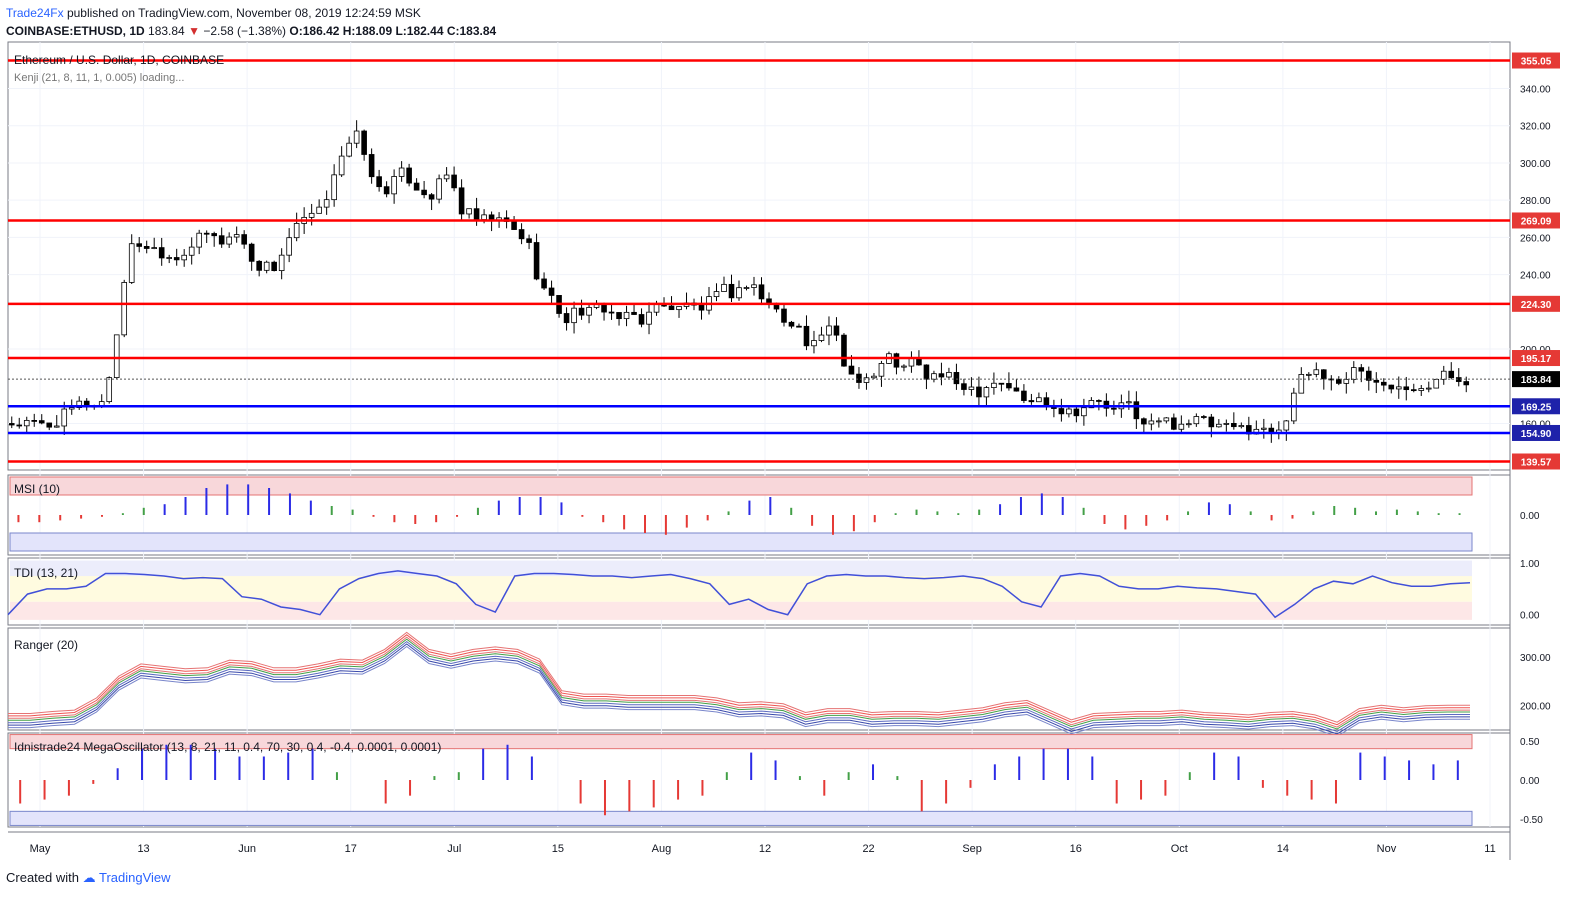 The image size is (1572, 898). I want to click on msi-y-tick-label: 0.00, so click(1530, 516).